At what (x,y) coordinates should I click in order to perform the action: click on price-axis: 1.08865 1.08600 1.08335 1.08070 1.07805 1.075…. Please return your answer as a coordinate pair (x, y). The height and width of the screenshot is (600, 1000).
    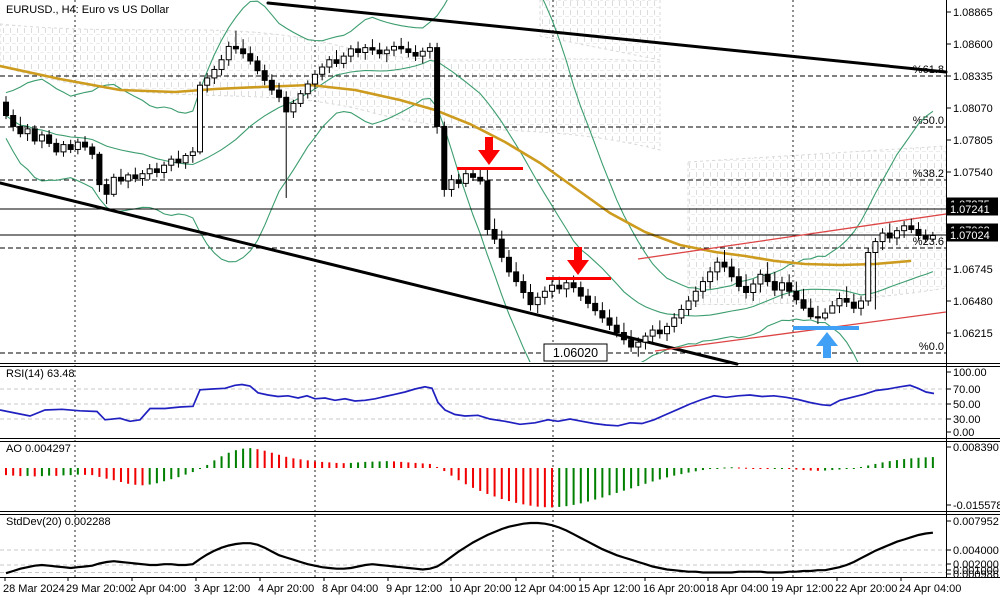
    Looking at the image, I should click on (973, 290).